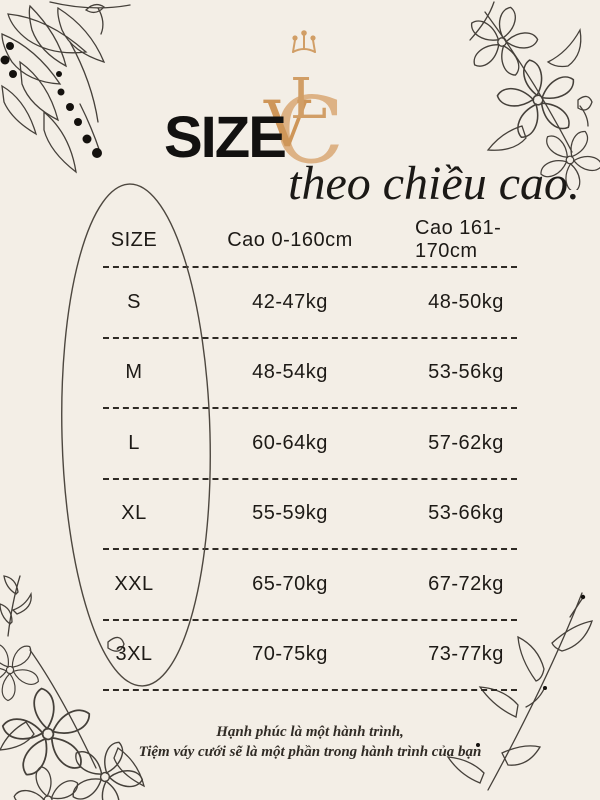  I want to click on crown-icon, so click(304, 41).